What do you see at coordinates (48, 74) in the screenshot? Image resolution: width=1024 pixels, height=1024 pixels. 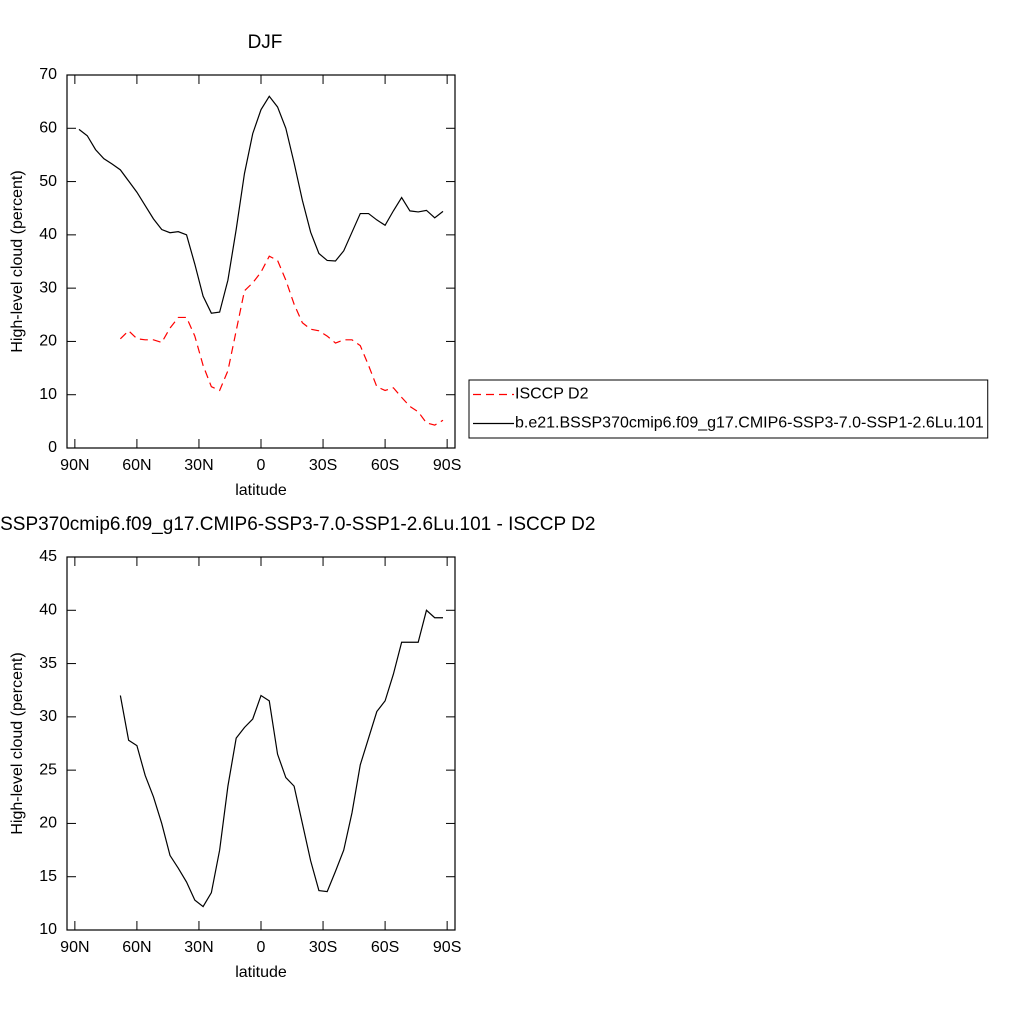 I see `y-tick-label: 70` at bounding box center [48, 74].